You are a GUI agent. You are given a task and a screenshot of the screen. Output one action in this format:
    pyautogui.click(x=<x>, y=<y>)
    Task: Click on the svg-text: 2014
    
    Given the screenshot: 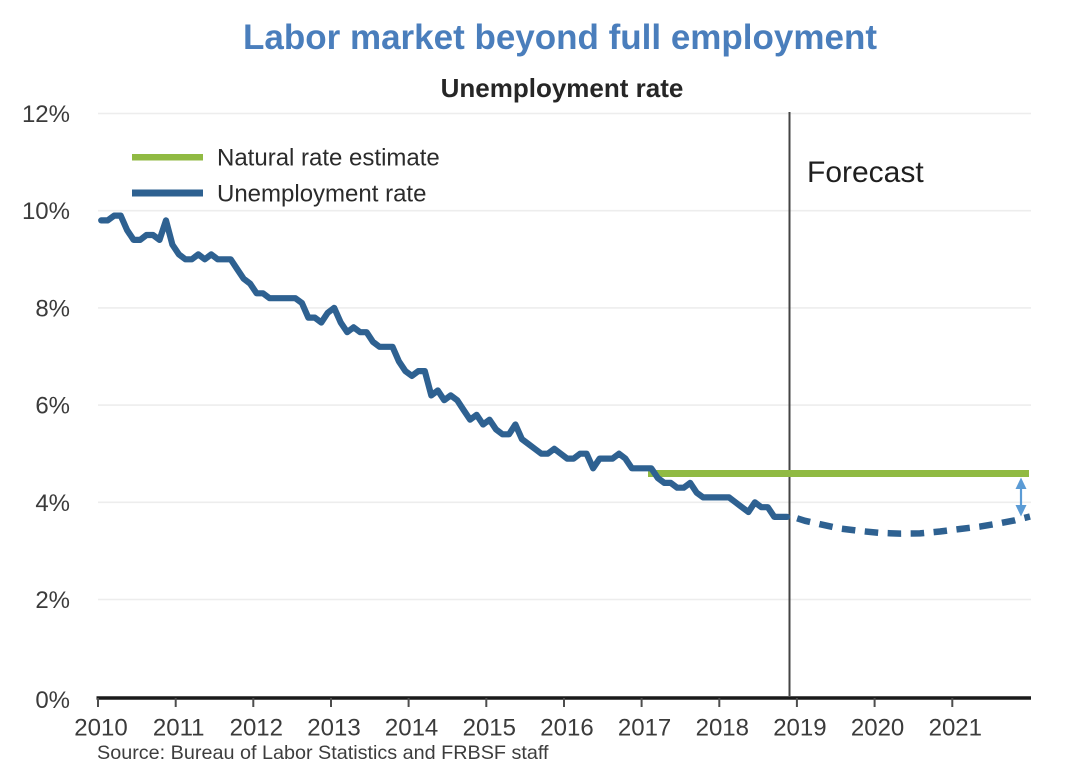 What is the action you would take?
    pyautogui.click(x=411, y=728)
    